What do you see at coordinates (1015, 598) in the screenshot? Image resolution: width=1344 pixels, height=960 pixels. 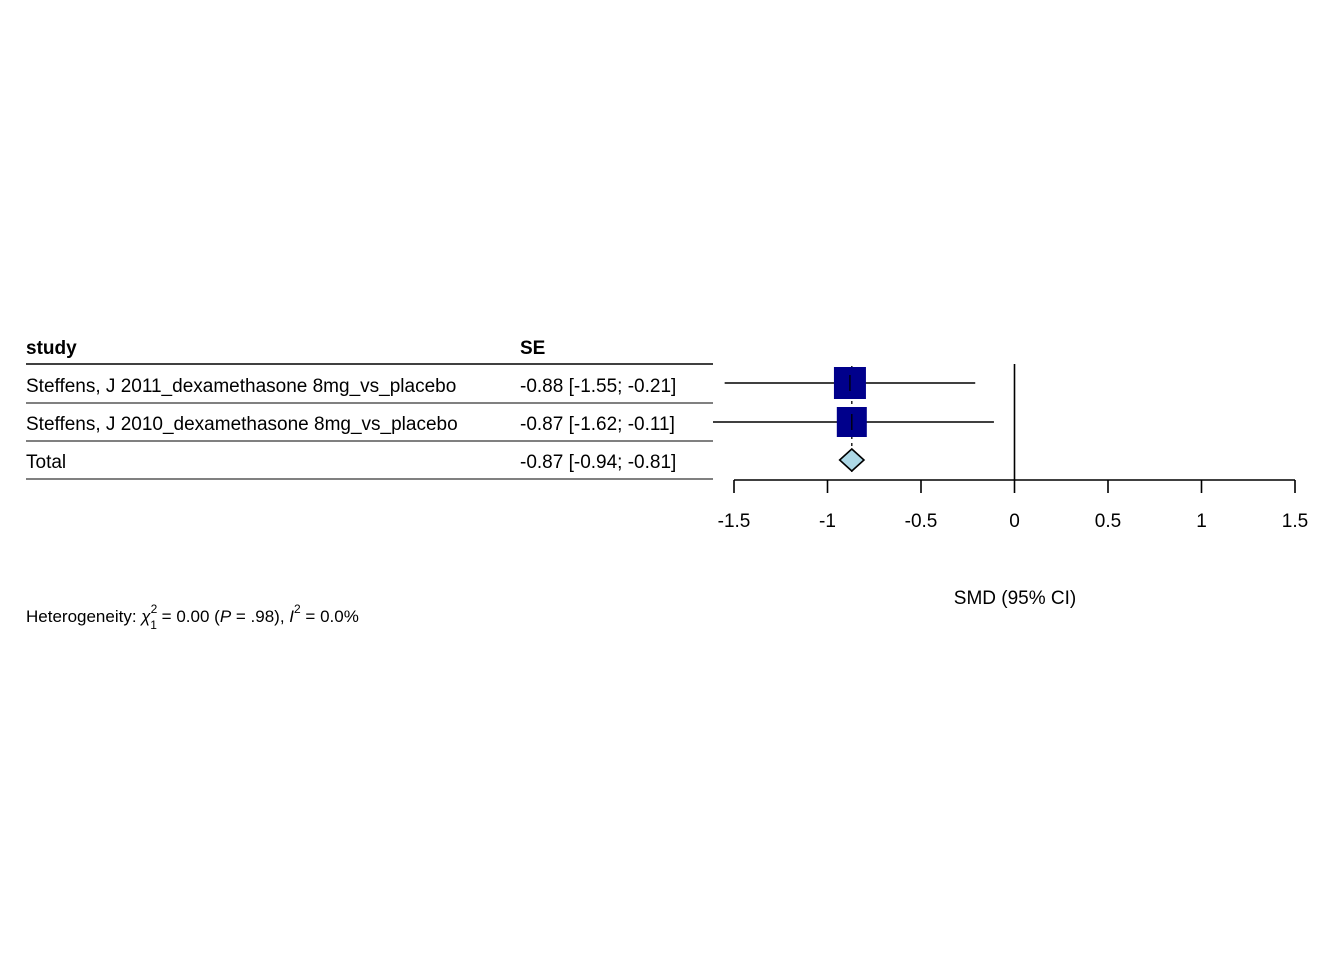 I see `x-axis-label: SMD (95% CI)` at bounding box center [1015, 598].